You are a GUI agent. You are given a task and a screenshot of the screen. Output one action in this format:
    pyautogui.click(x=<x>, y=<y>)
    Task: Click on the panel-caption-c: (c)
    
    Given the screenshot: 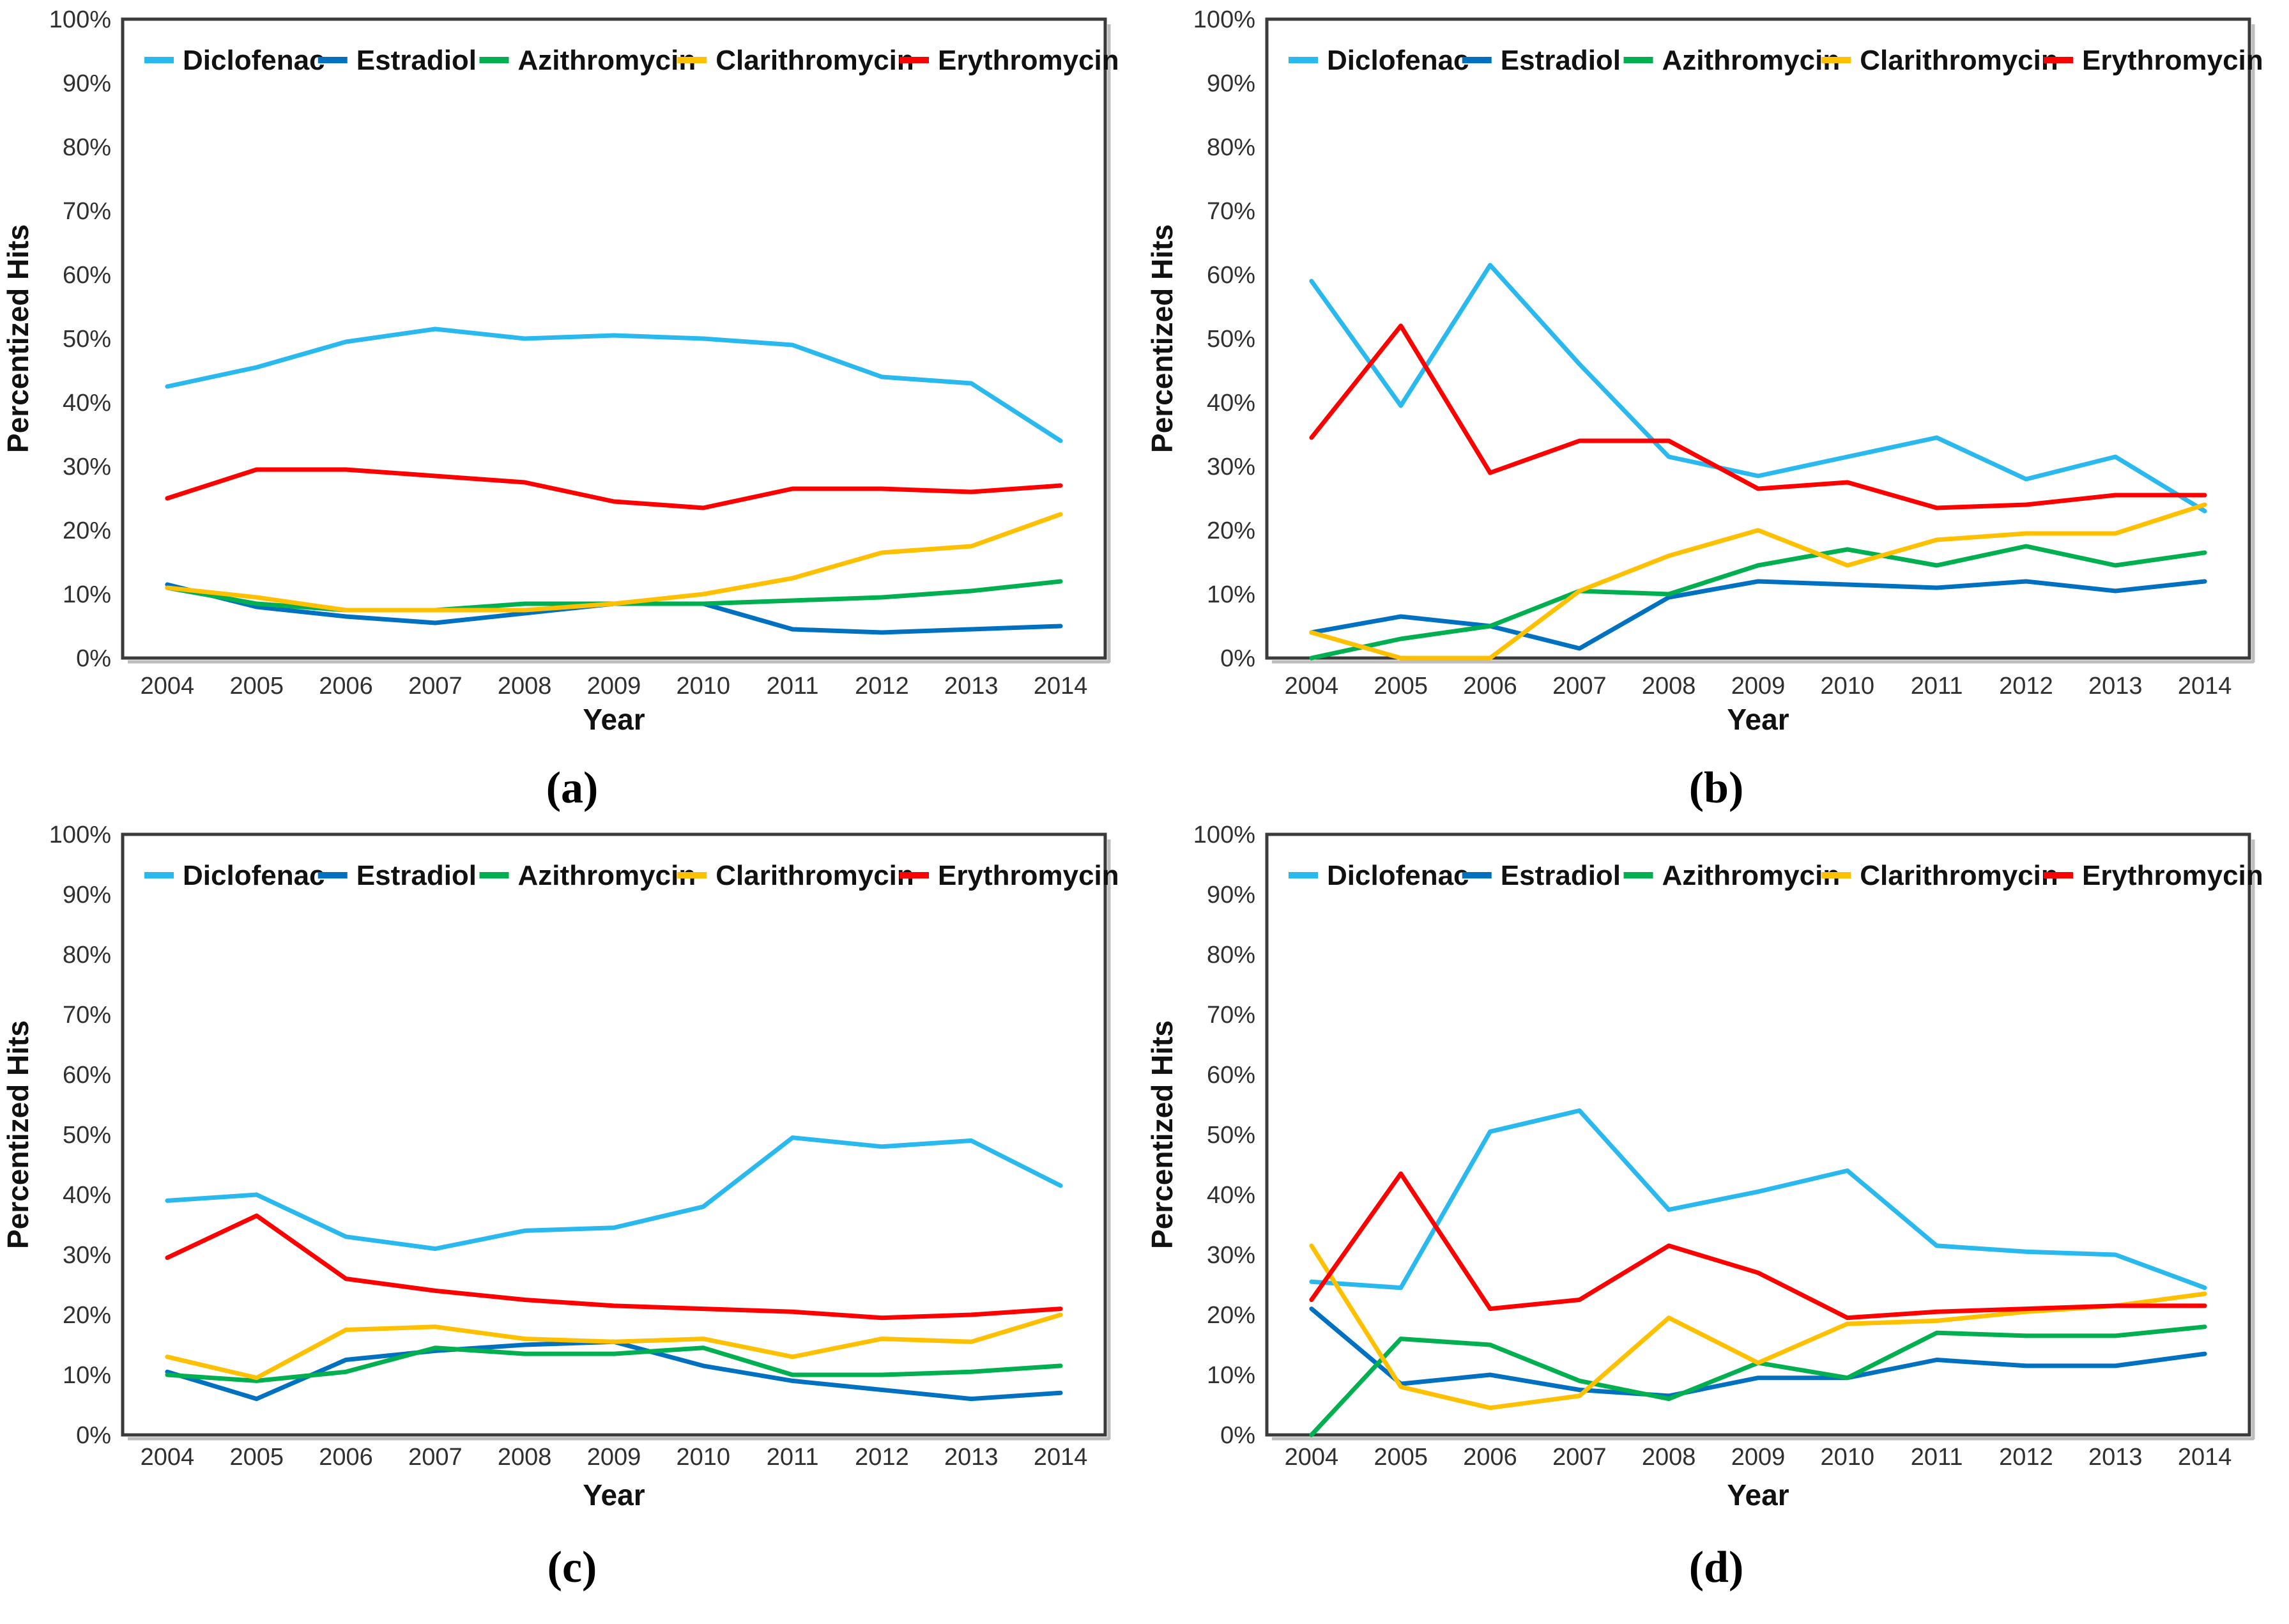 What is the action you would take?
    pyautogui.click(x=572, y=1568)
    